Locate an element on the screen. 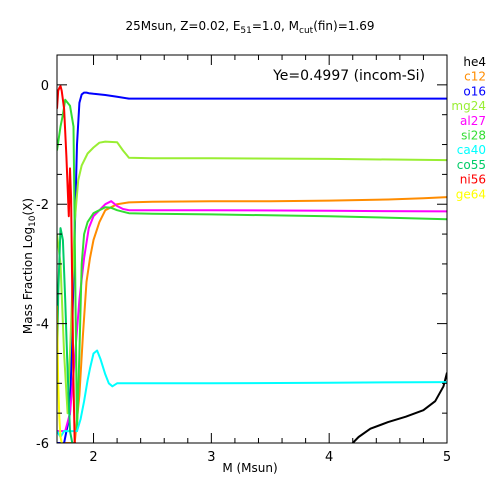 Image resolution: width=500 pixels, height=500 pixels. series-line-ni56 is located at coordinates (66, 264).